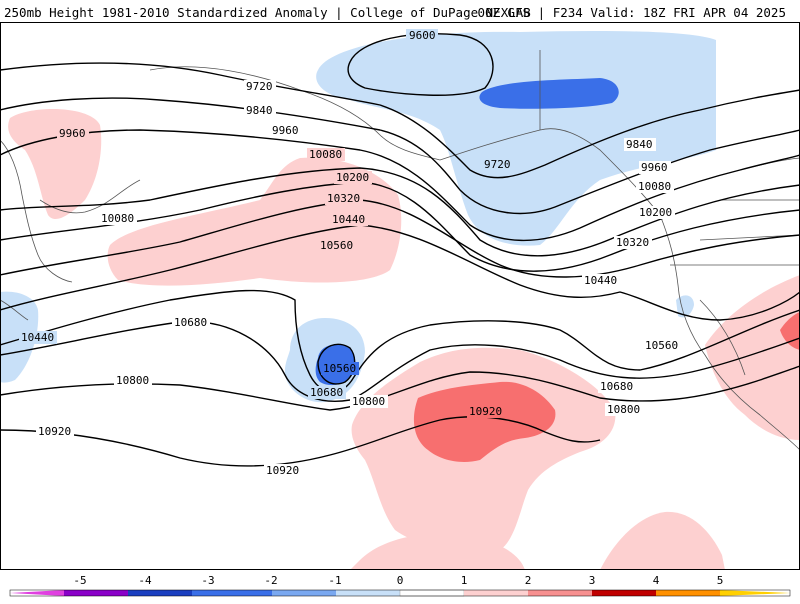  I want to click on colorbar-tick: 0, so click(400, 580).